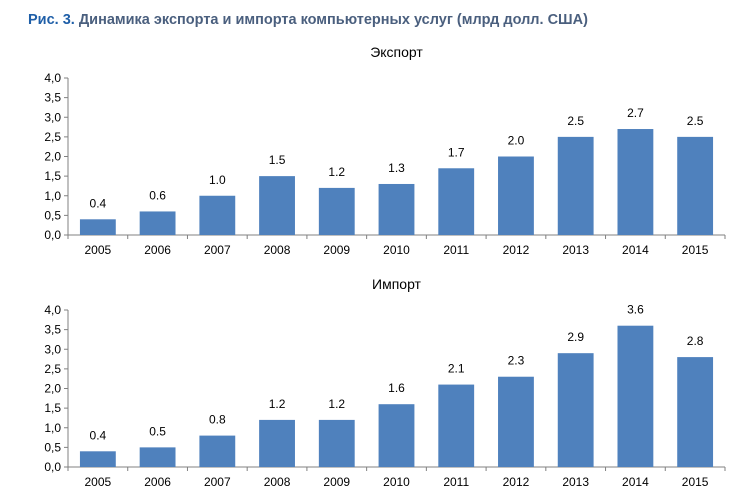 The image size is (750, 502). I want to click on import-data-label-2014: 3.6, so click(635, 310).